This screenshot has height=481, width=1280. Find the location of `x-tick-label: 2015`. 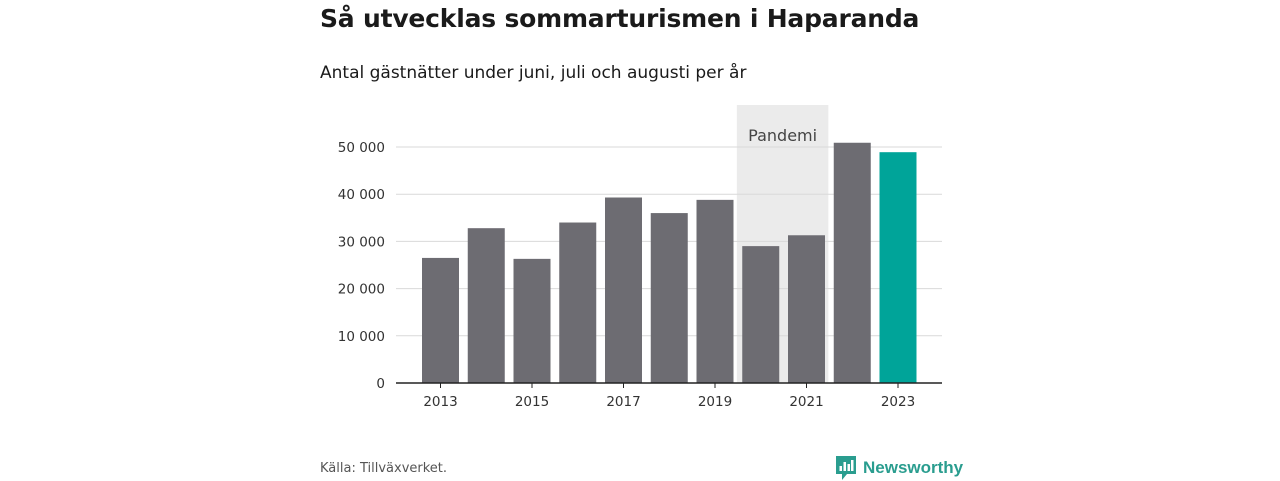

x-tick-label: 2015 is located at coordinates (532, 402).